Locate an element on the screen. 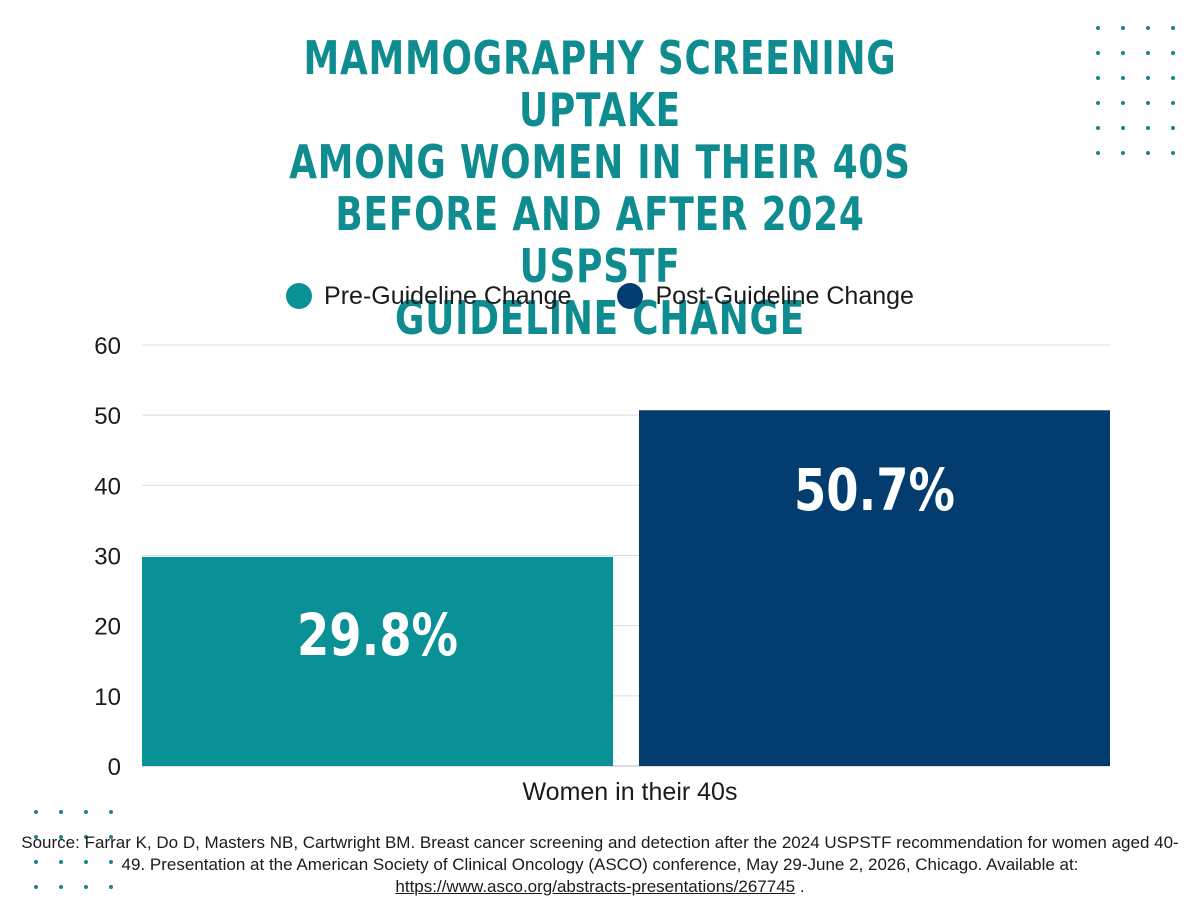 This screenshot has width=1200, height=900. bar-pre is located at coordinates (377, 661).